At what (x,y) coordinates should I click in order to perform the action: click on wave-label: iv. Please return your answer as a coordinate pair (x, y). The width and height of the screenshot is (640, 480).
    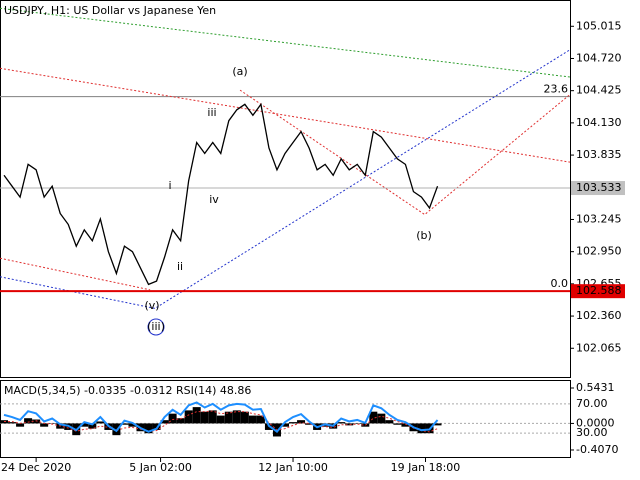
    Looking at the image, I should click on (214, 199).